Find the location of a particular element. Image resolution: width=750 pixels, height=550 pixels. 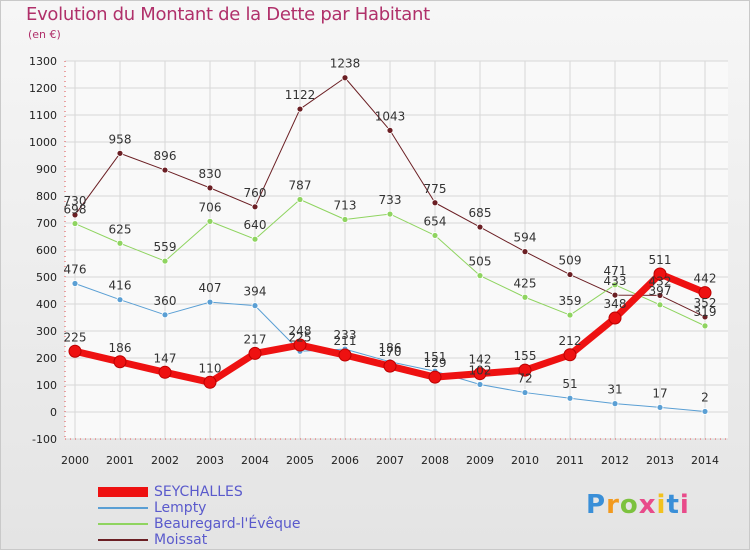

y-unit-label: (en €) is located at coordinates (44, 34).